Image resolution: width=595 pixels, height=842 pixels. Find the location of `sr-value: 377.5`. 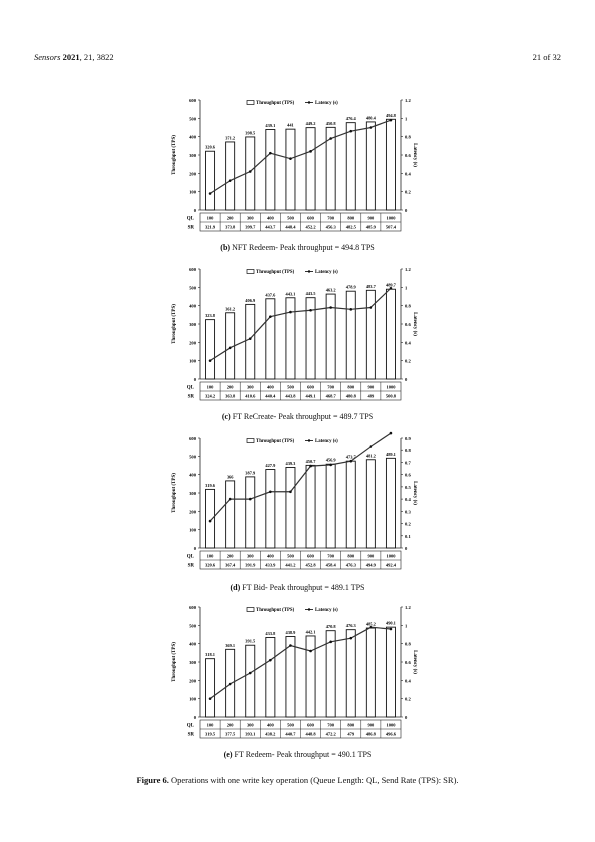

sr-value: 377.5 is located at coordinates (230, 734).